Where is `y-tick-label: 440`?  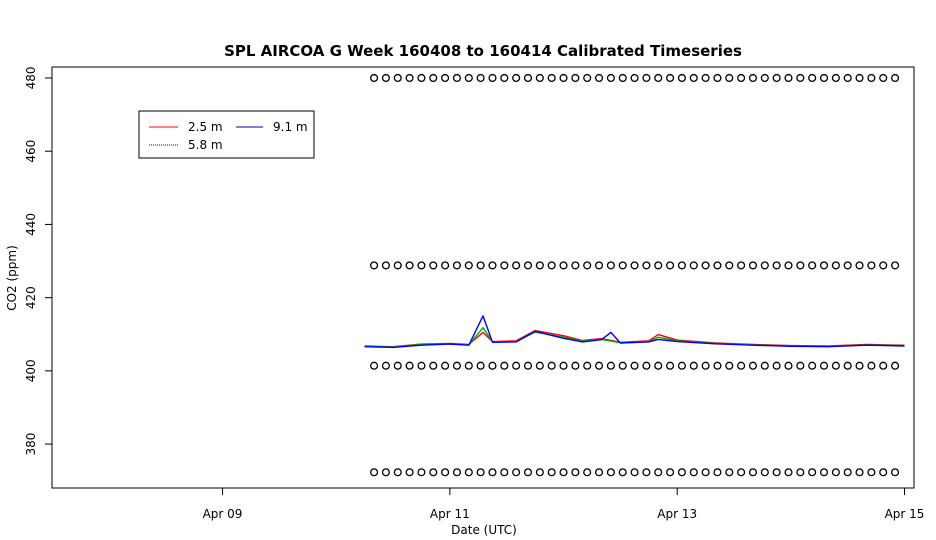 y-tick-label: 440 is located at coordinates (31, 224).